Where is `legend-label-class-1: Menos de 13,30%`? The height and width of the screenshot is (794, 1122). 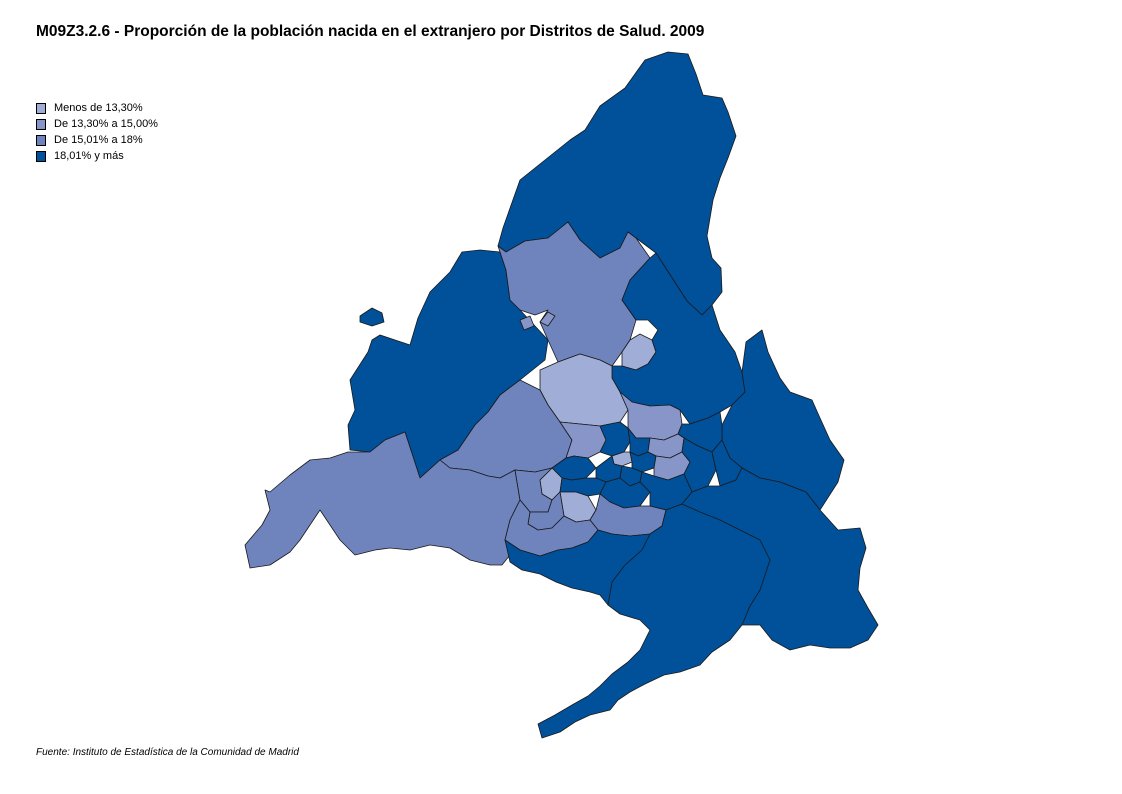
legend-label-class-1: Menos de 13,30% is located at coordinates (98, 108).